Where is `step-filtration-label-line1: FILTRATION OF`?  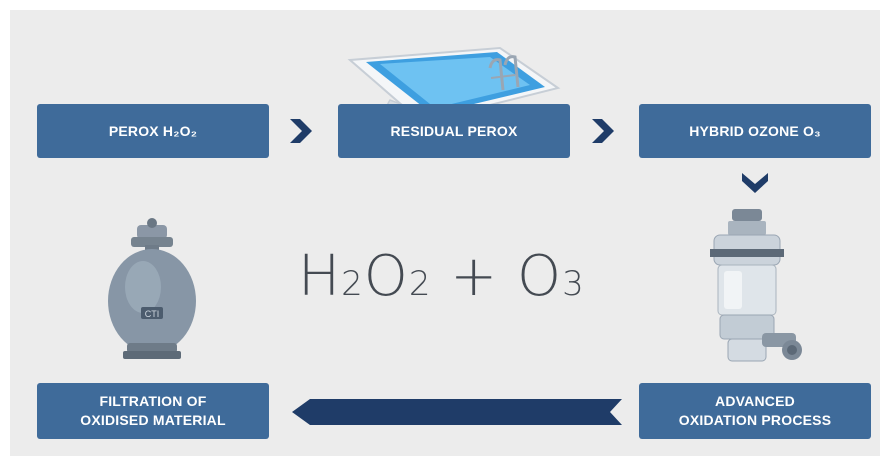 step-filtration-label-line1: FILTRATION OF is located at coordinates (152, 401).